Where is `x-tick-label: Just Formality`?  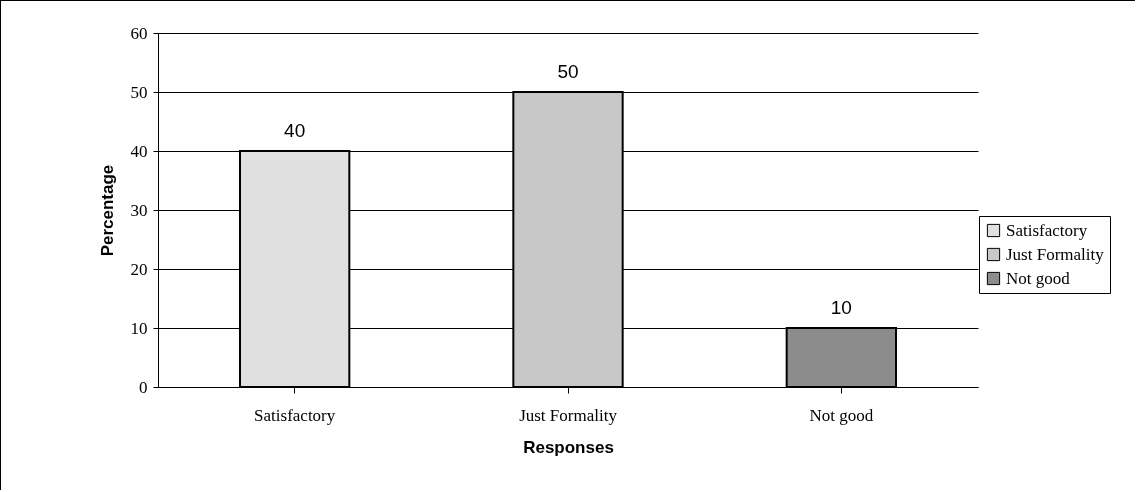 x-tick-label: Just Formality is located at coordinates (568, 415).